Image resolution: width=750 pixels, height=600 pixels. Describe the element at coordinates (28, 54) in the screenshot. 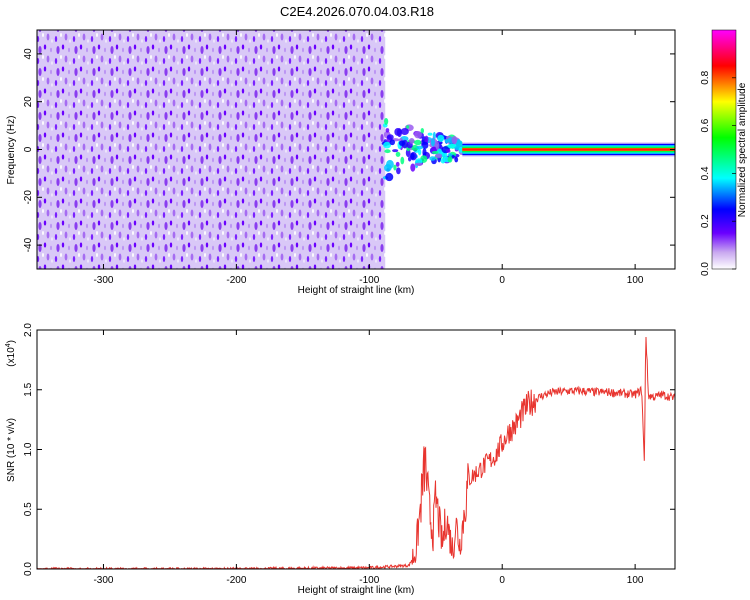

I see `y-tick-label: 40` at that location.